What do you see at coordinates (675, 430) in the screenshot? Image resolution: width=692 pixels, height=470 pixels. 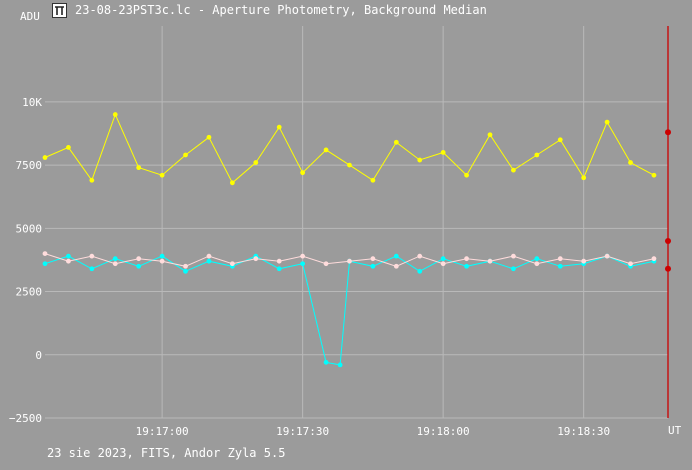 I see `x-axis-unit-label: UT` at bounding box center [675, 430].